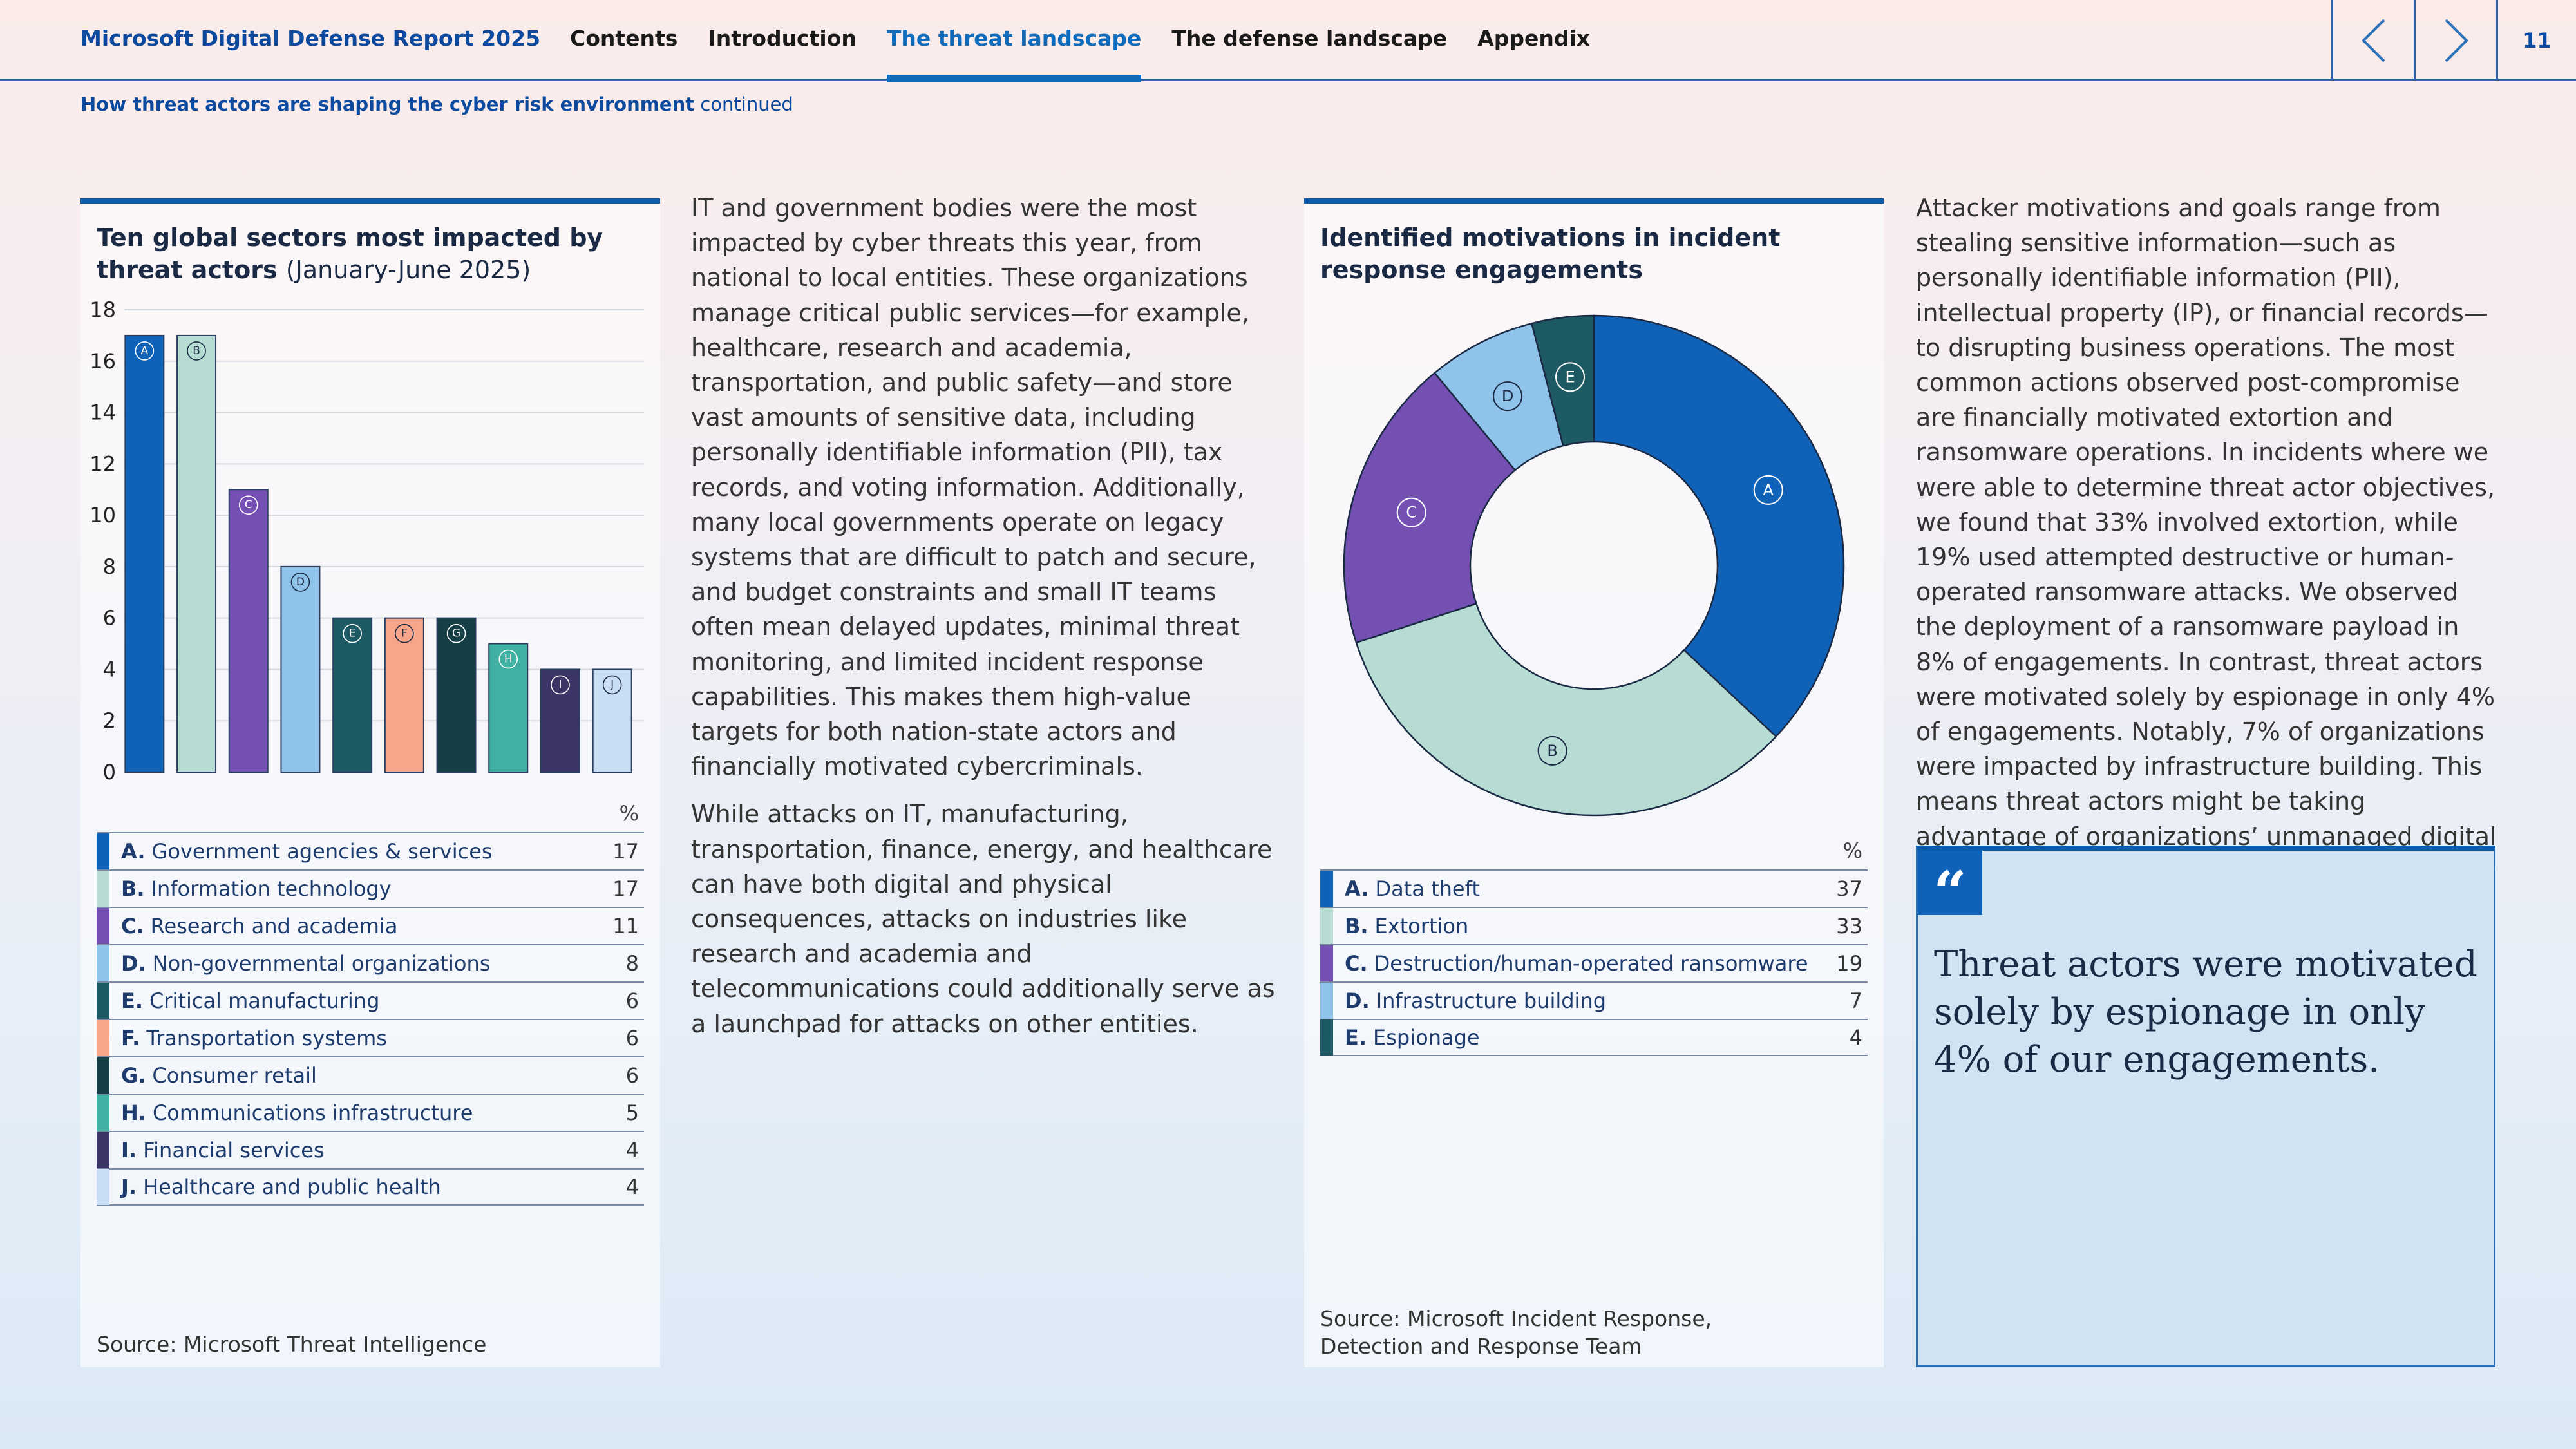  Describe the element at coordinates (782, 38) in the screenshot. I see `nav-introduction: Introduction` at that location.